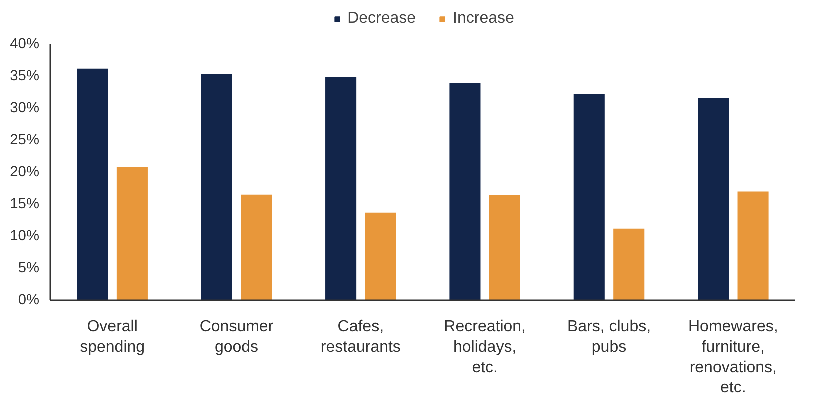 The image size is (819, 405). I want to click on y-tick-label: 5%, so click(29, 268).